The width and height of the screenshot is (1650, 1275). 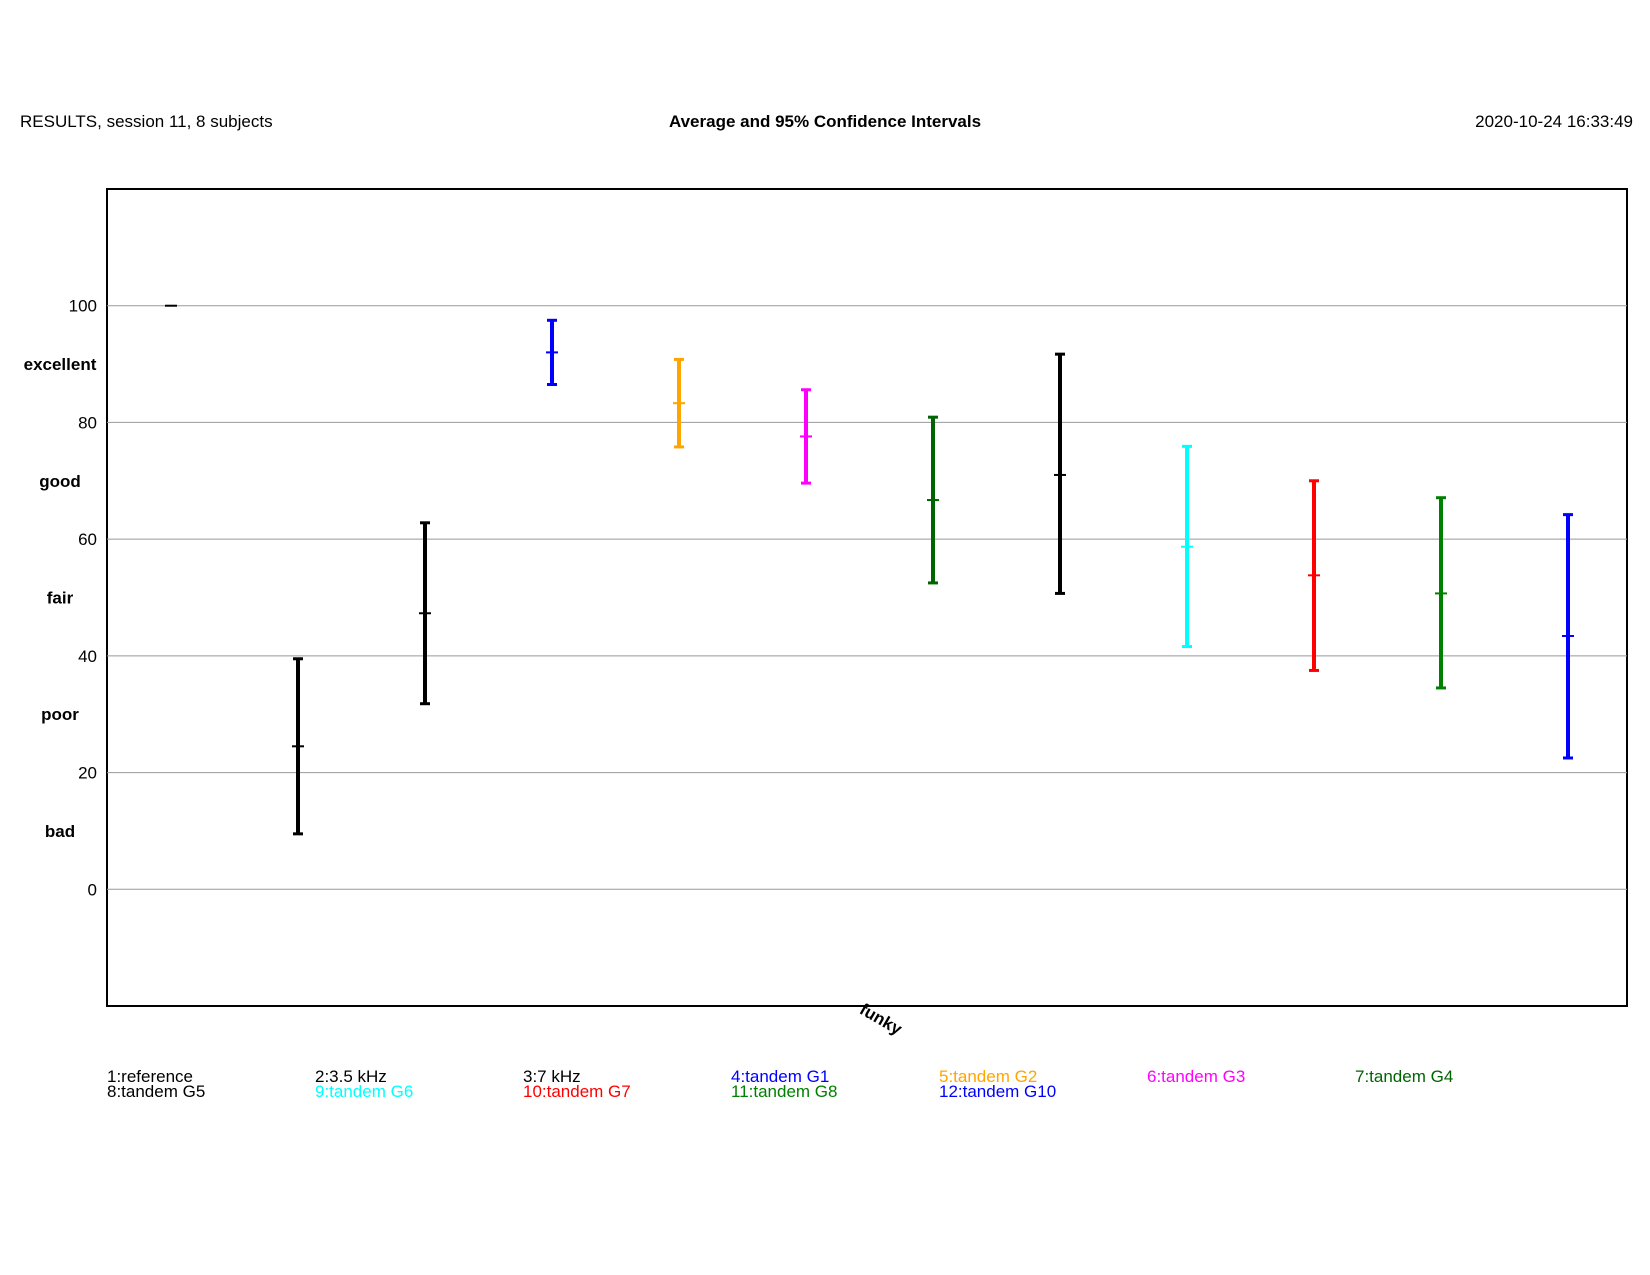 I want to click on y-tick-label: 0, so click(x=92, y=889).